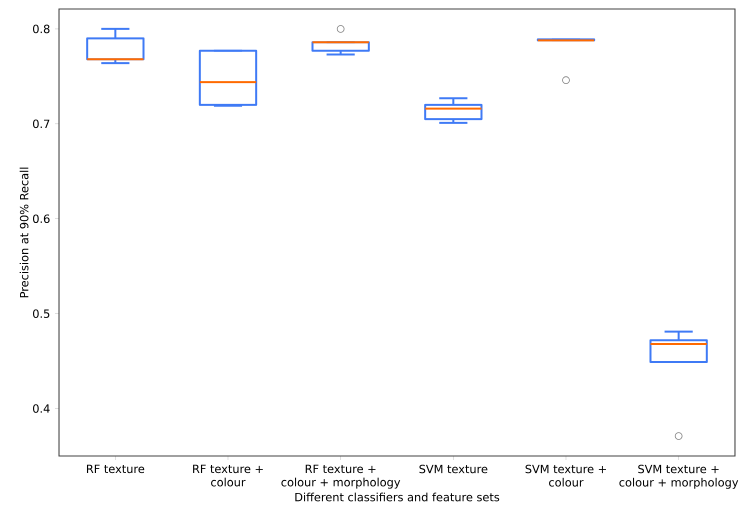 This screenshot has height=511, width=751. I want to click on x-tick-label: SVM texture + colour + morphology, so click(678, 476).